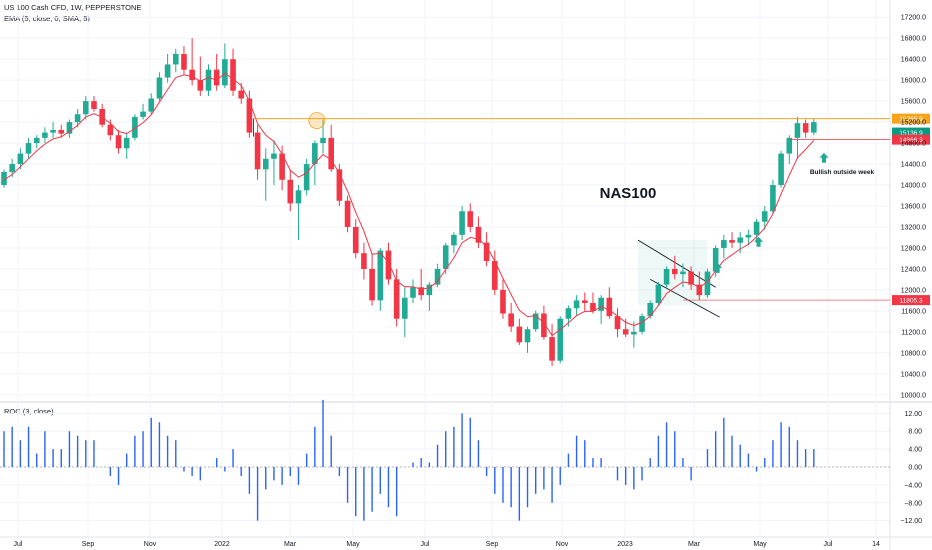  I want to click on resistance-price-label-bg, so click(911, 118).